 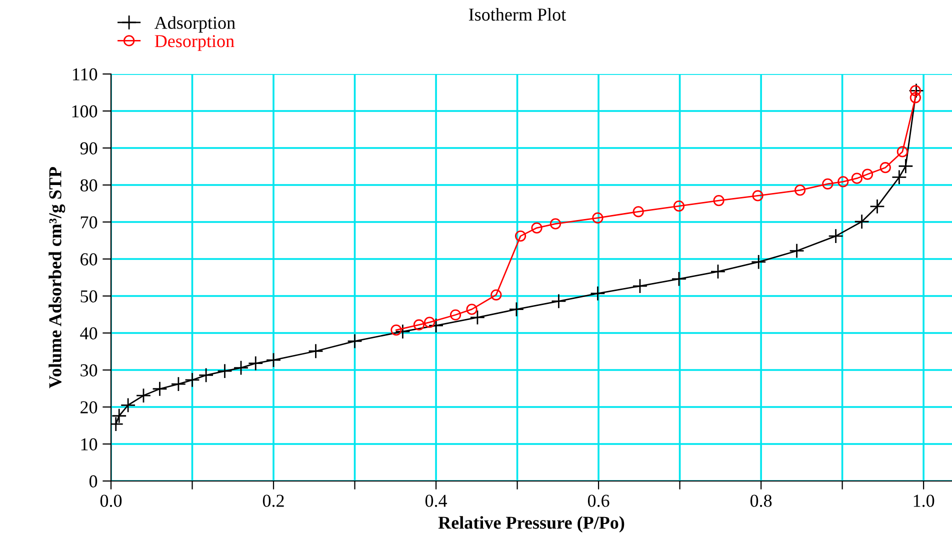 I want to click on x-tick-label: 0.8, so click(x=761, y=500).